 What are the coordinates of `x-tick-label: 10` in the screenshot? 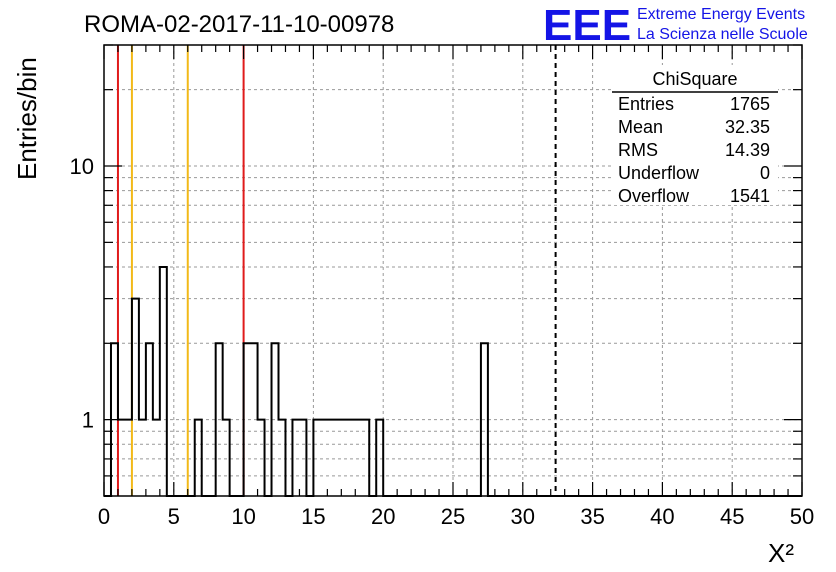 It's located at (243, 516).